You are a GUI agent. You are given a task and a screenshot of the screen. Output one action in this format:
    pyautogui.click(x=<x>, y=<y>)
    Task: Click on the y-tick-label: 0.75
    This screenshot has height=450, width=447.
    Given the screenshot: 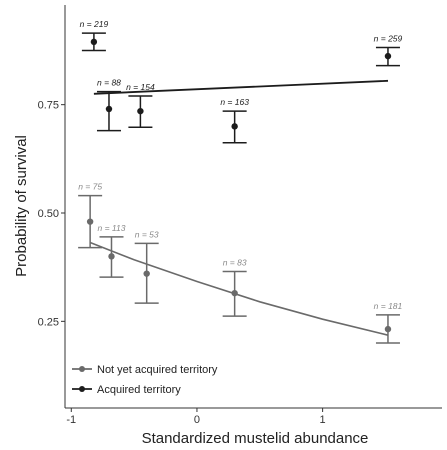 What is the action you would take?
    pyautogui.click(x=48, y=106)
    